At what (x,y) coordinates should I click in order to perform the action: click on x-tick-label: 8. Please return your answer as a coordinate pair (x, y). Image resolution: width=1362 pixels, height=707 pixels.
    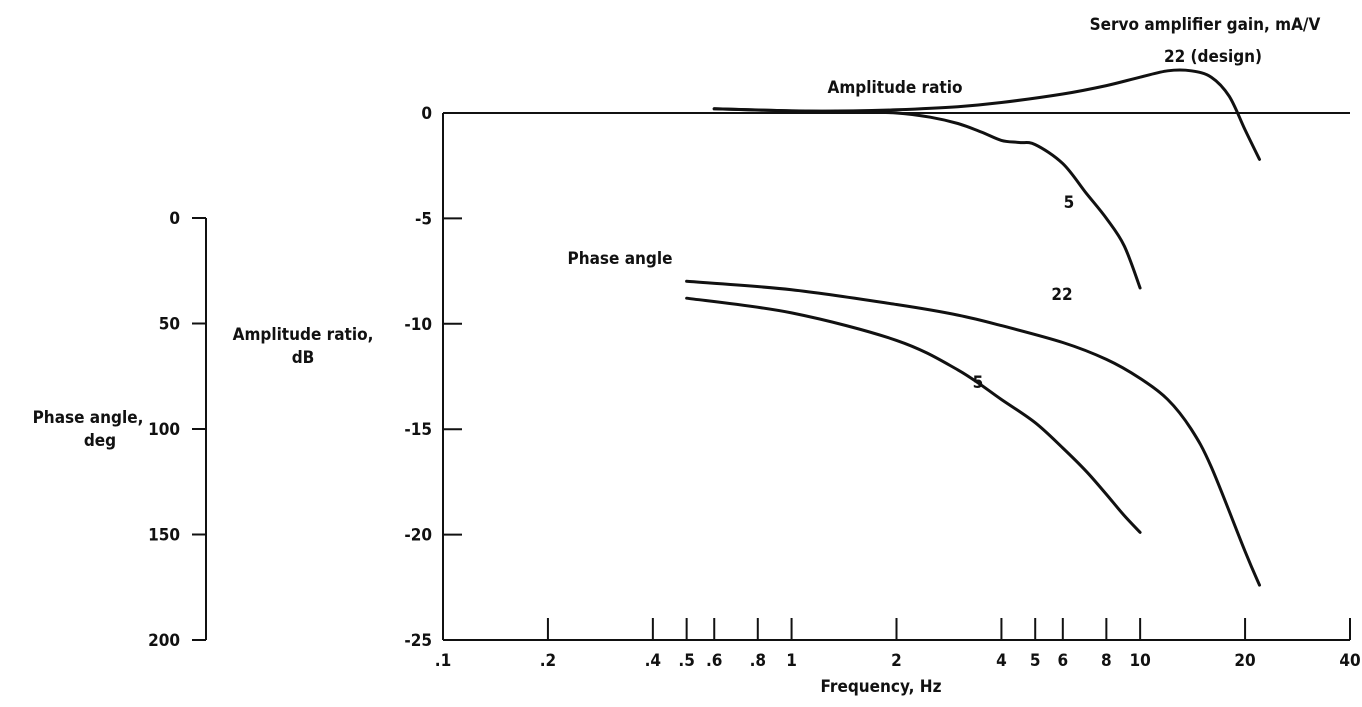
    Looking at the image, I should click on (1106, 661).